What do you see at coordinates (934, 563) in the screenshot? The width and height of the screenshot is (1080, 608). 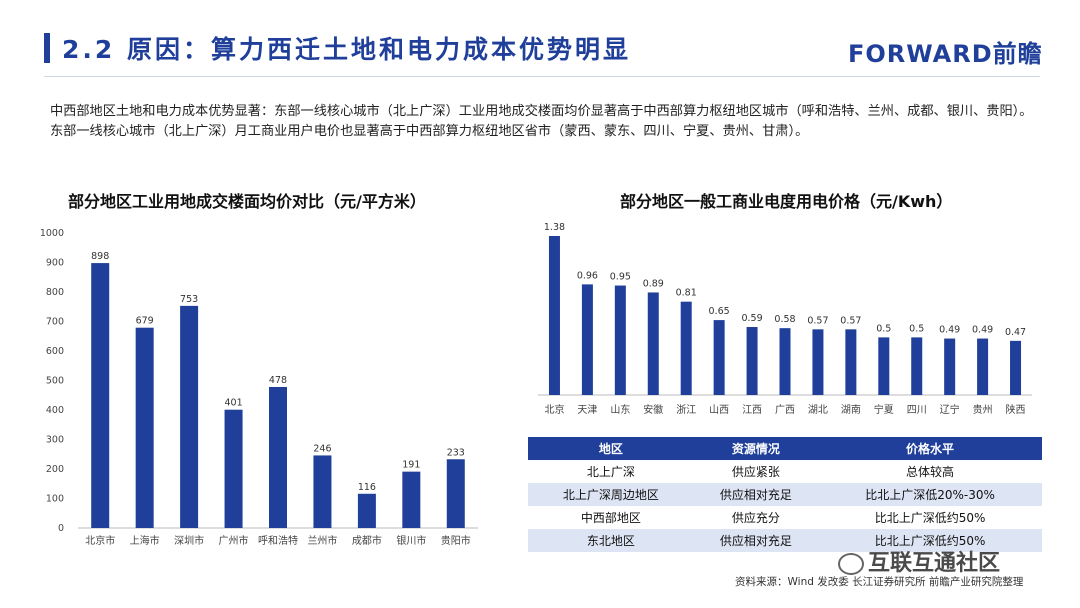 I see `watermark-text: 互联互通社区` at bounding box center [934, 563].